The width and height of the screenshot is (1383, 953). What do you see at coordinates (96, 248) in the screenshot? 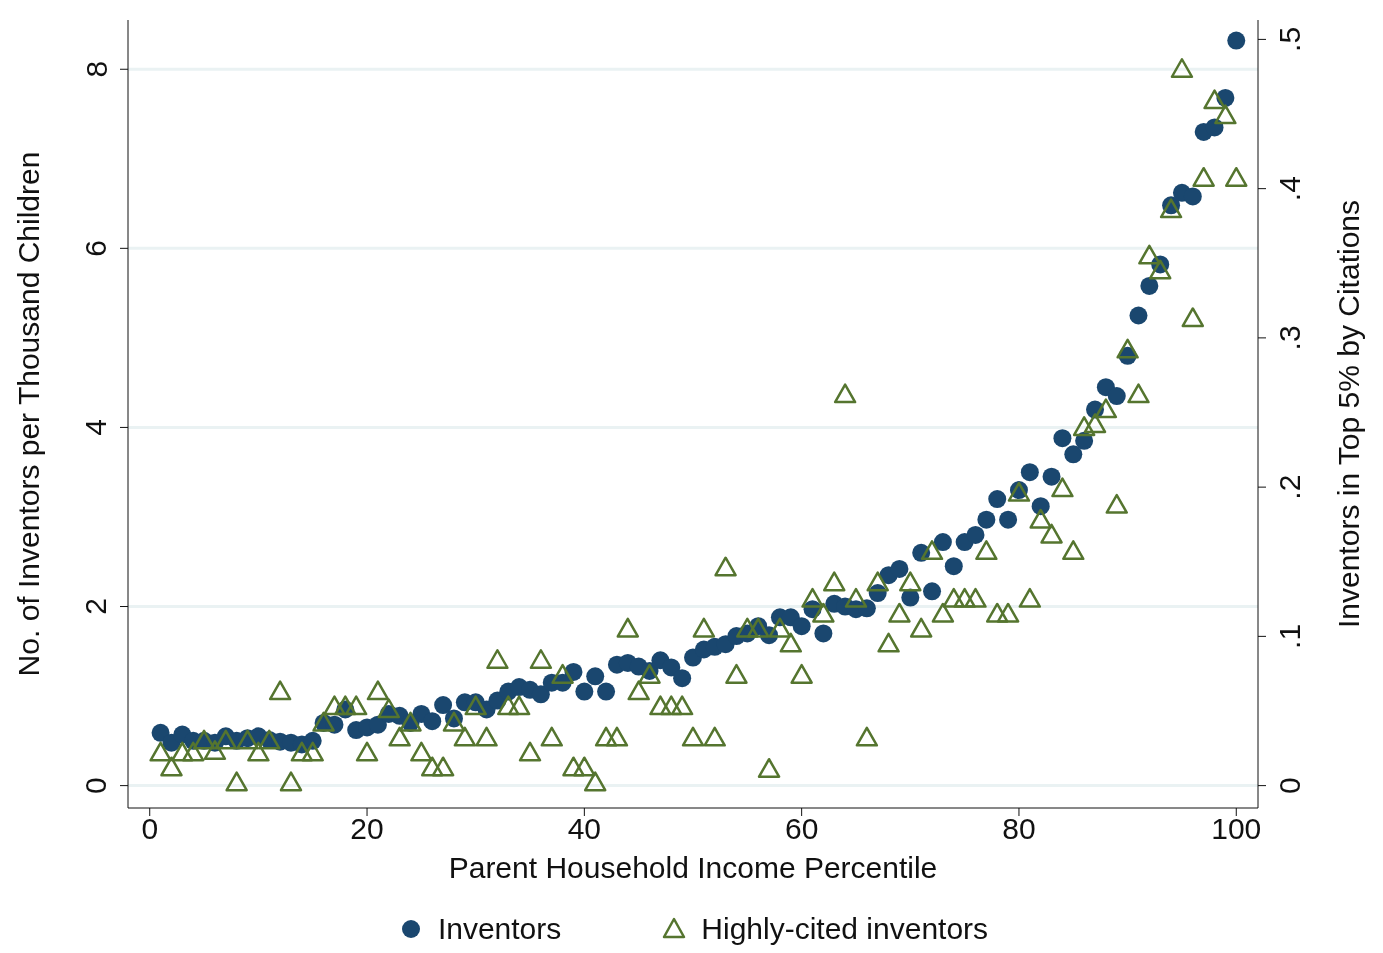
I see `y-tick-label: 6` at bounding box center [96, 248].